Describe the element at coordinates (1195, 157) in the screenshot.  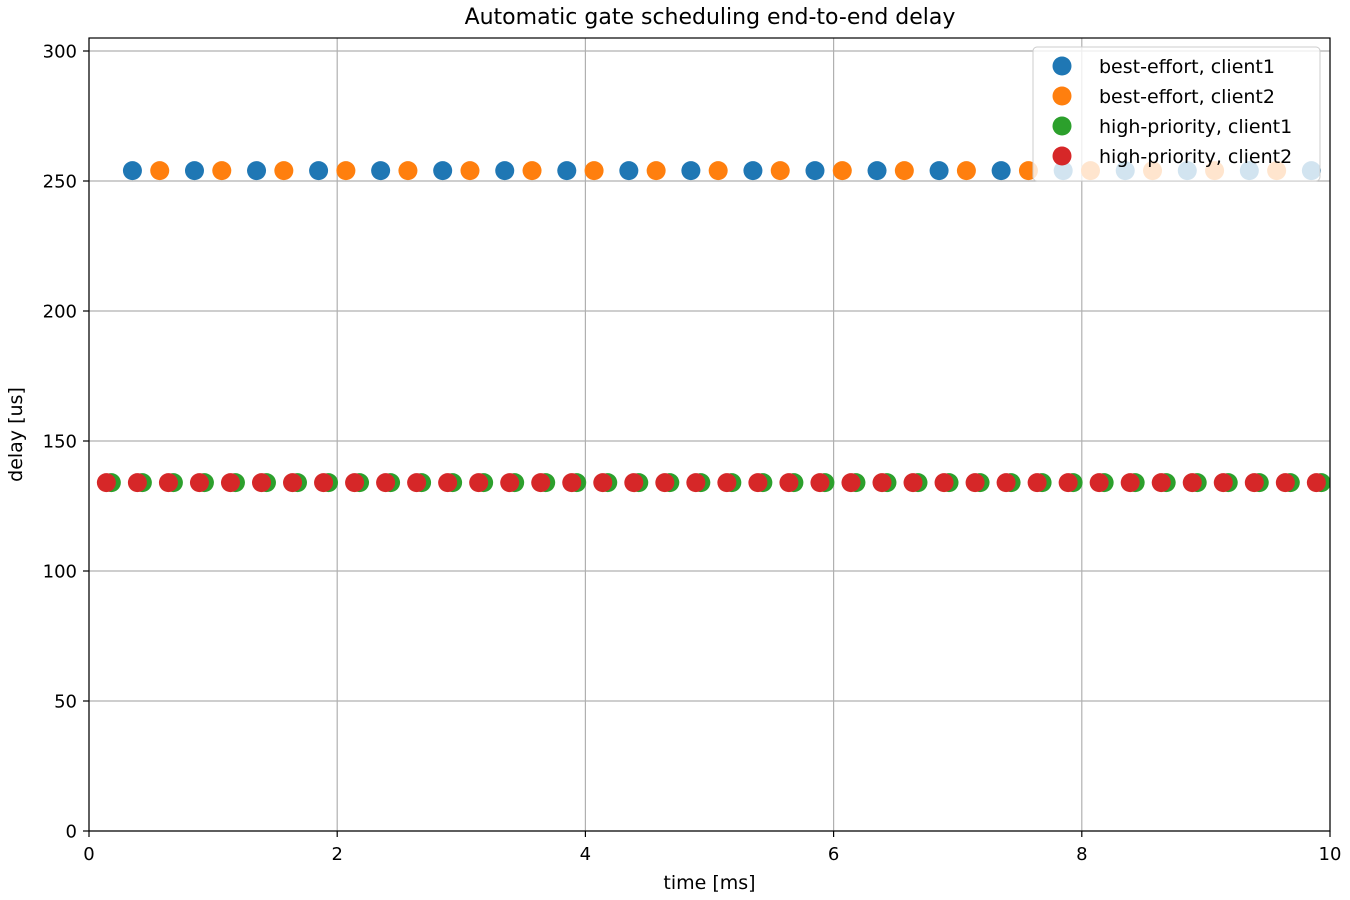
I see `legend-label: high-priority, client2` at that location.